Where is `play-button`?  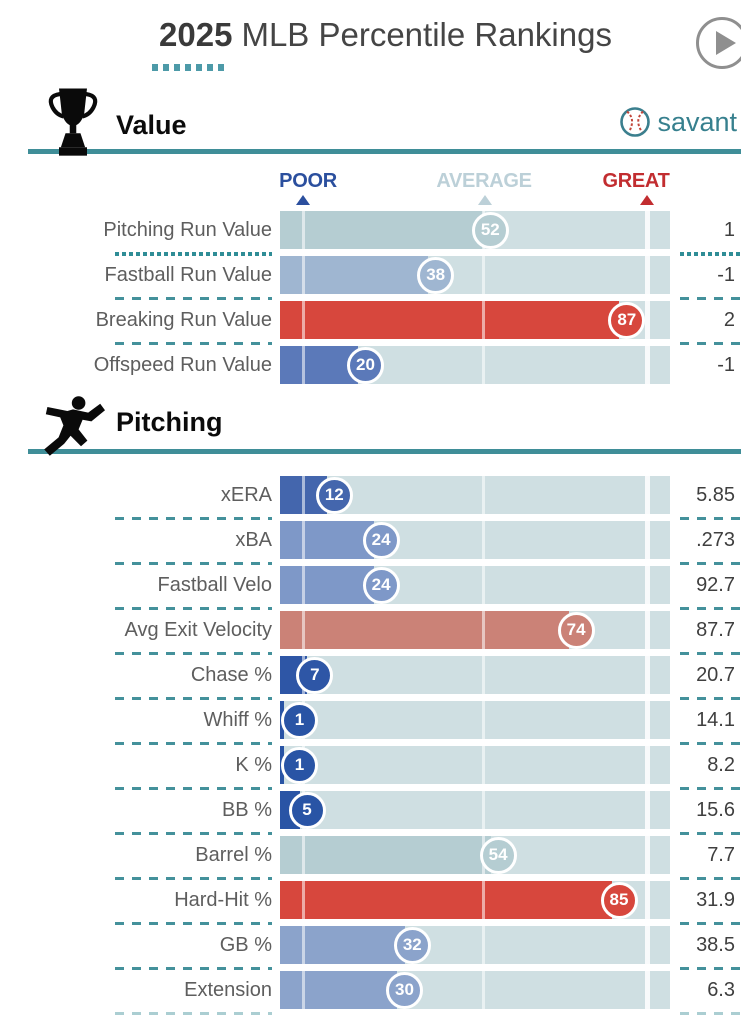
play-button is located at coordinates (718, 43).